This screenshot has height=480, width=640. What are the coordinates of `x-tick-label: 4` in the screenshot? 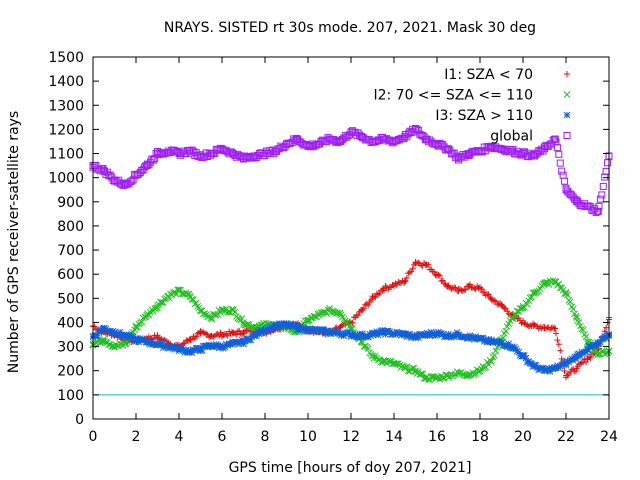 It's located at (179, 437).